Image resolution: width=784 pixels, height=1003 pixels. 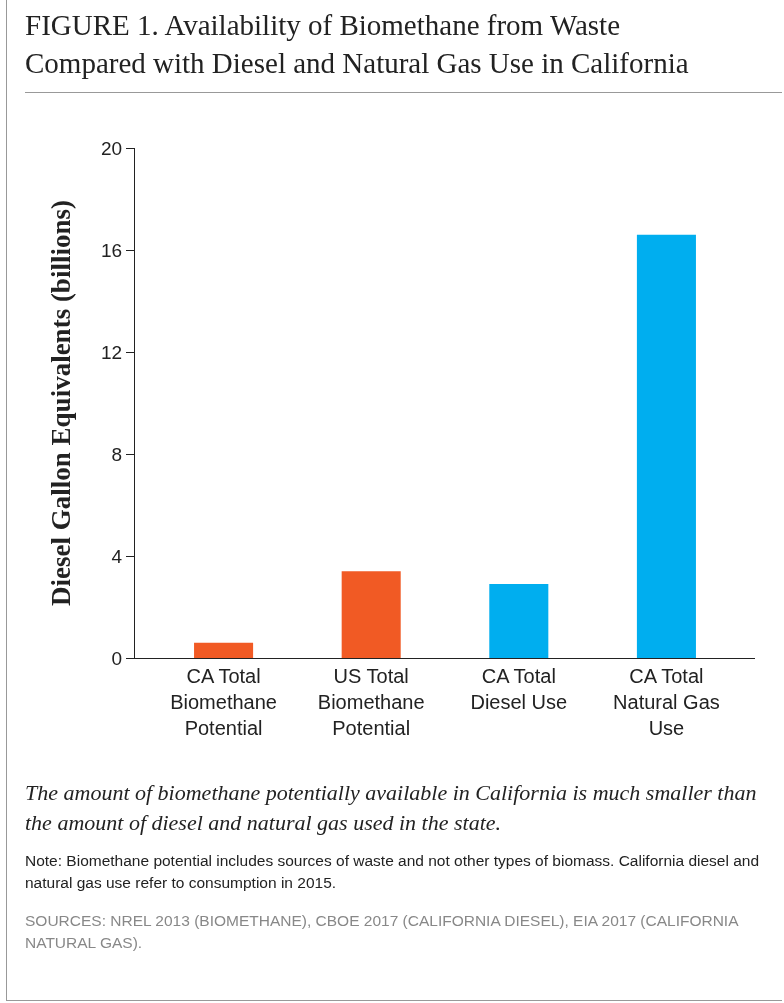 What do you see at coordinates (666, 702) in the screenshot?
I see `x-tick-label: CA Total Natural Gas Use` at bounding box center [666, 702].